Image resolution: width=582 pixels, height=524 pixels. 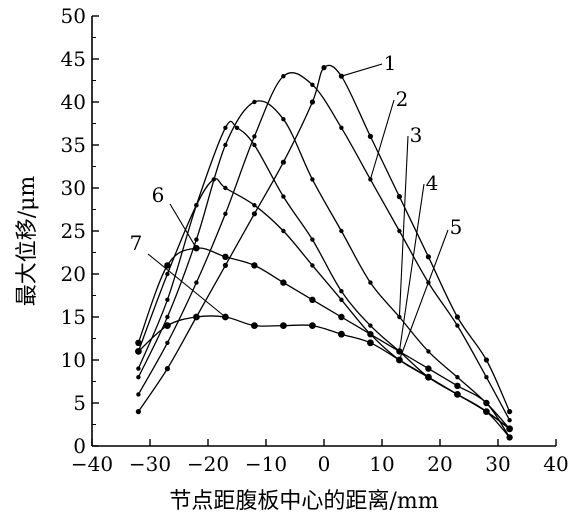 What do you see at coordinates (73, 102) in the screenshot?
I see `y-tick-label: 40` at bounding box center [73, 102].